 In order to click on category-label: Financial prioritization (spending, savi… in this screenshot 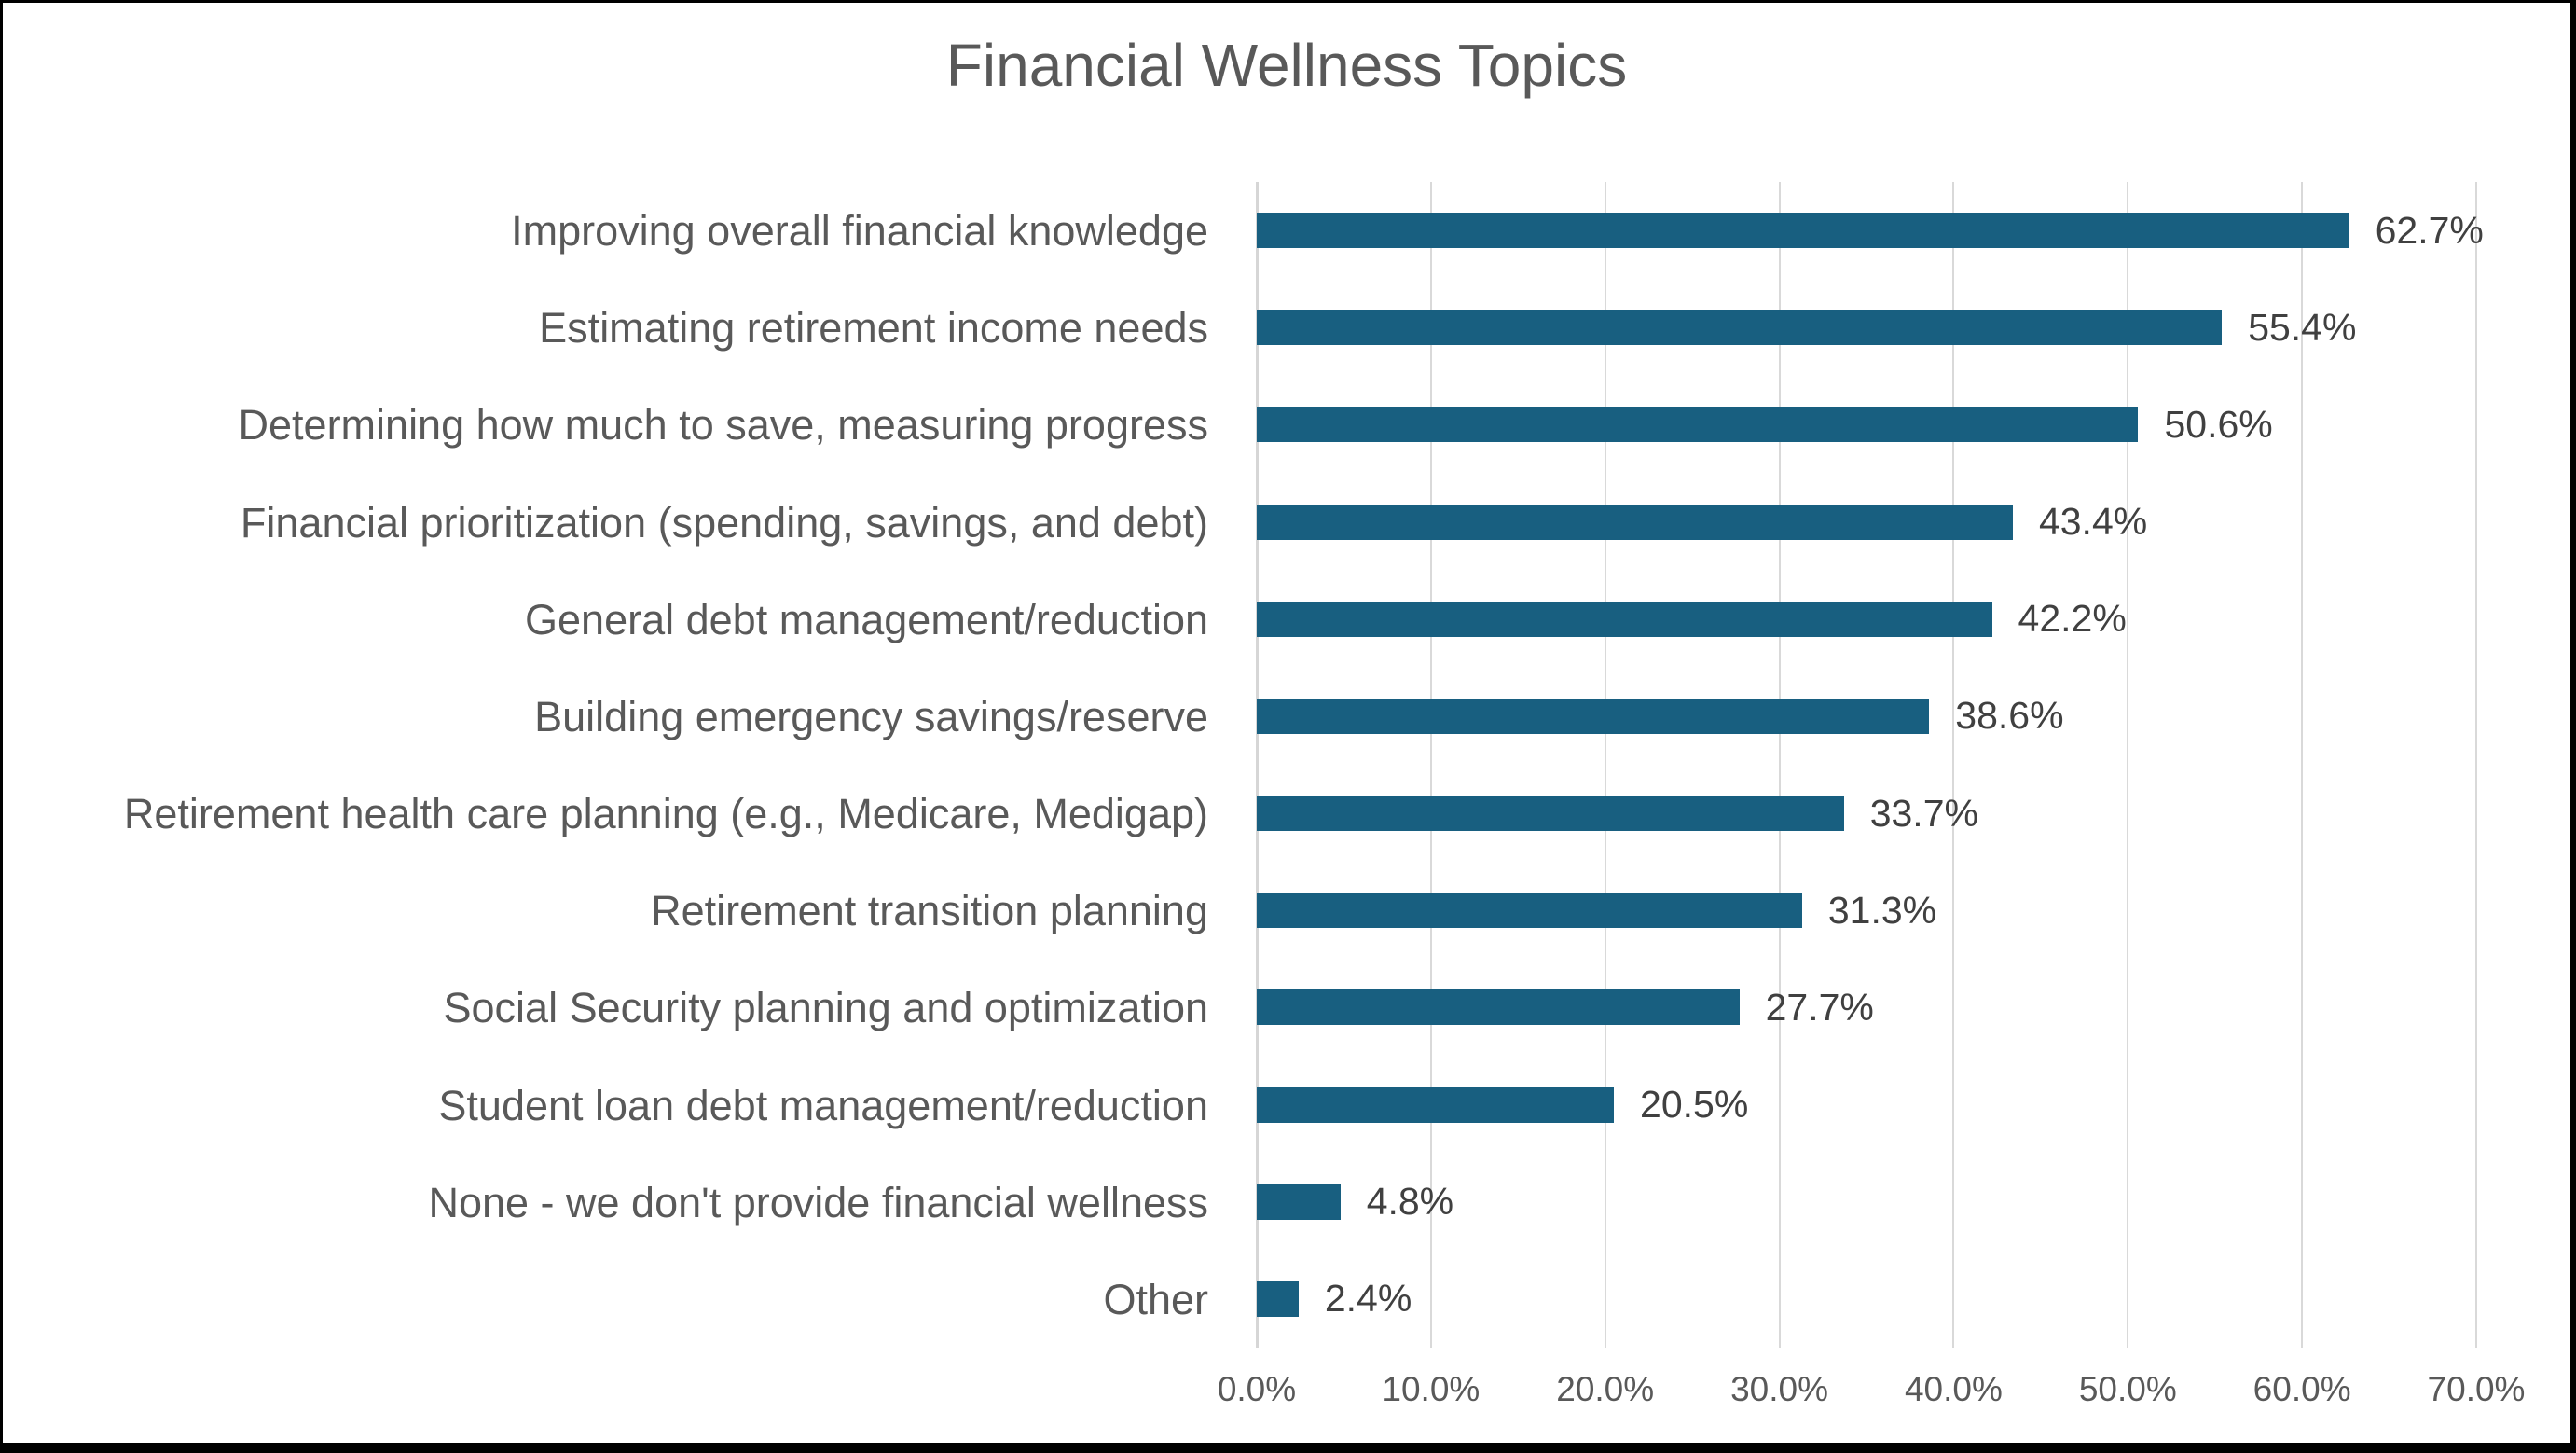, I will do `click(724, 522)`.